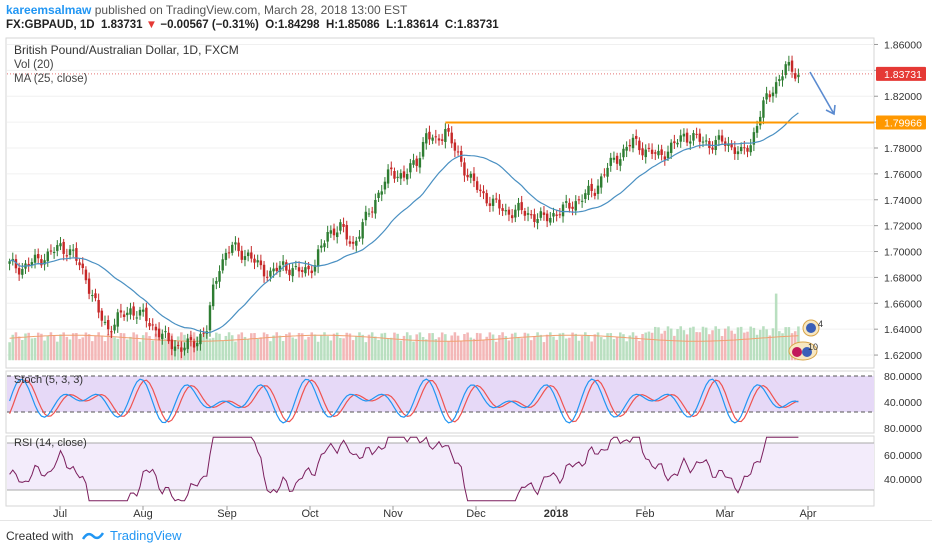  What do you see at coordinates (812, 328) in the screenshot?
I see `event-badge-flag: 4` at bounding box center [812, 328].